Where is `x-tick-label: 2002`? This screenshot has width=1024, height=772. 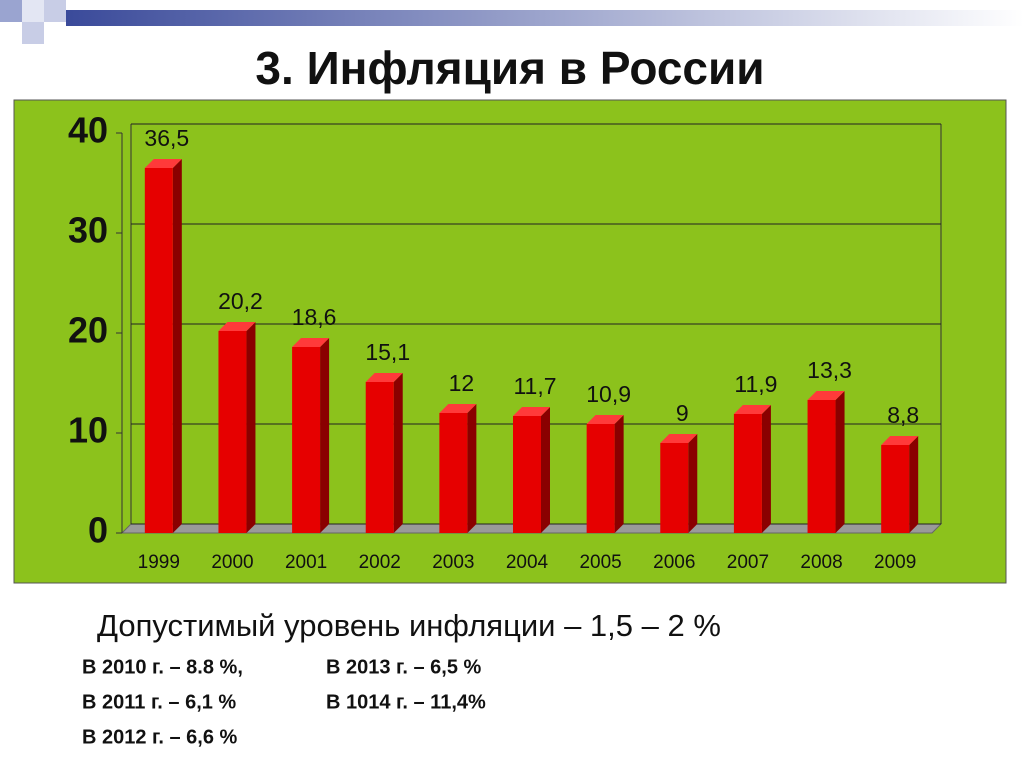
x-tick-label: 2002 is located at coordinates (380, 562).